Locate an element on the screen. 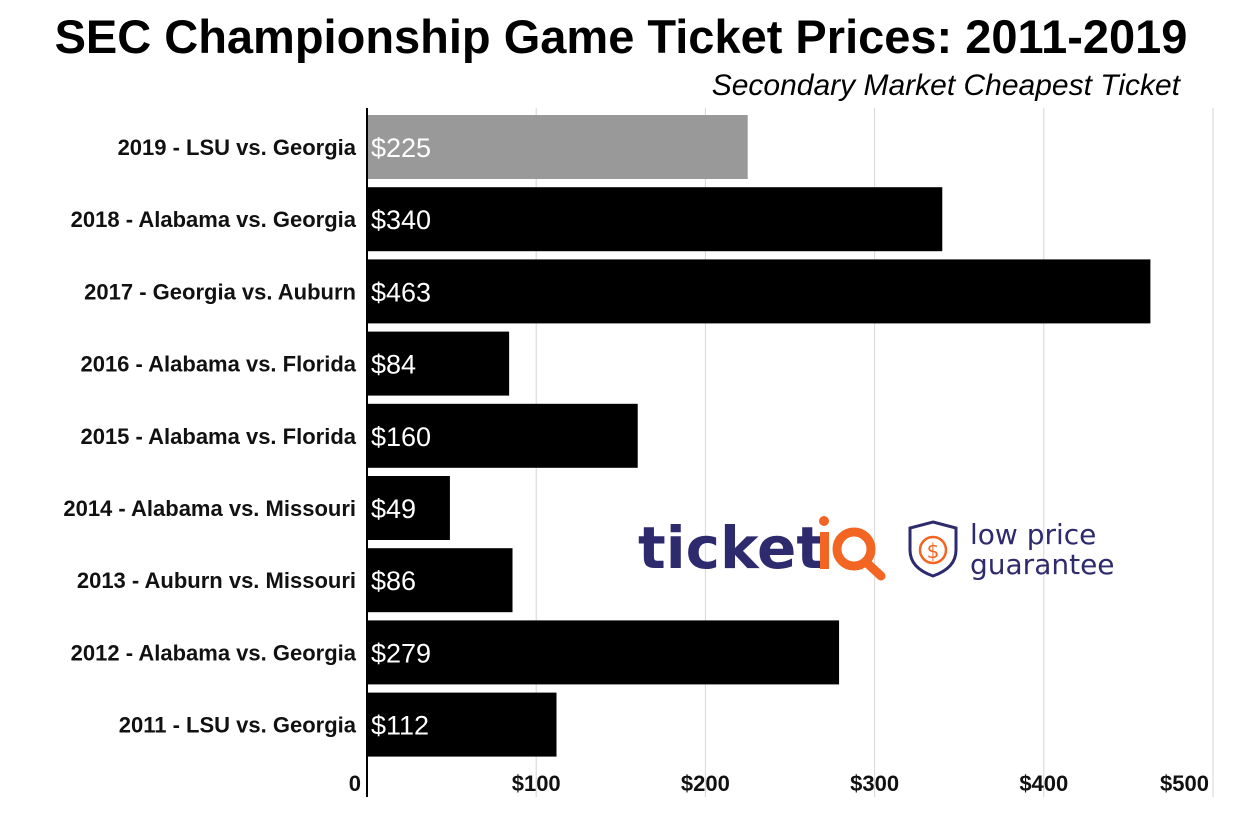  x-tick-label-400: $400 is located at coordinates (1043, 783).